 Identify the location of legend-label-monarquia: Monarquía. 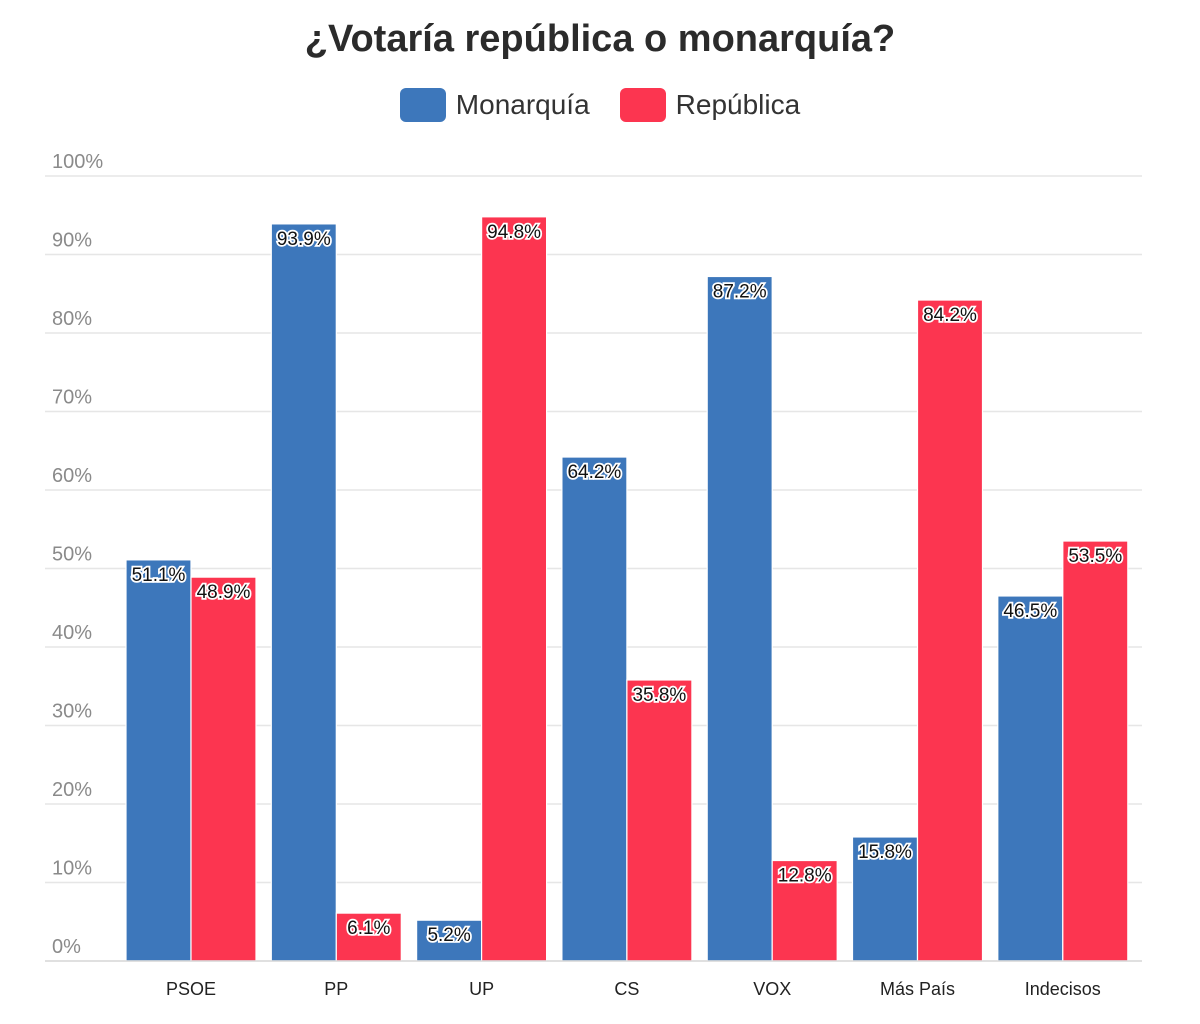
(522, 104).